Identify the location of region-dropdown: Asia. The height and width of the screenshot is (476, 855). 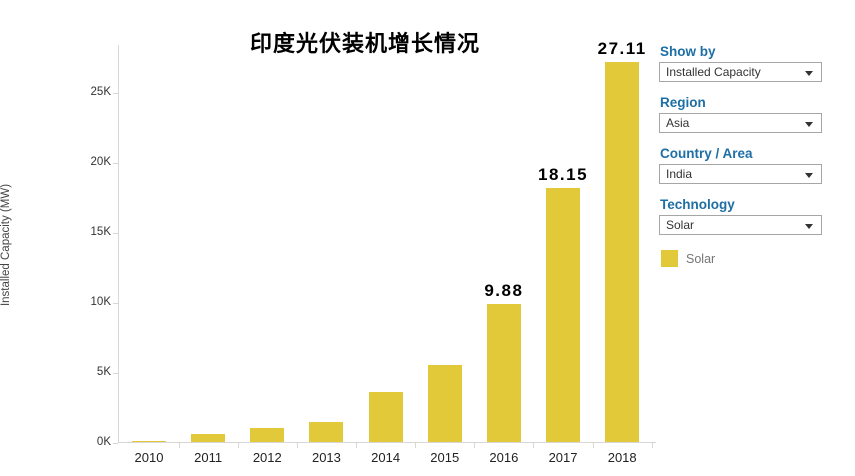
(740, 123).